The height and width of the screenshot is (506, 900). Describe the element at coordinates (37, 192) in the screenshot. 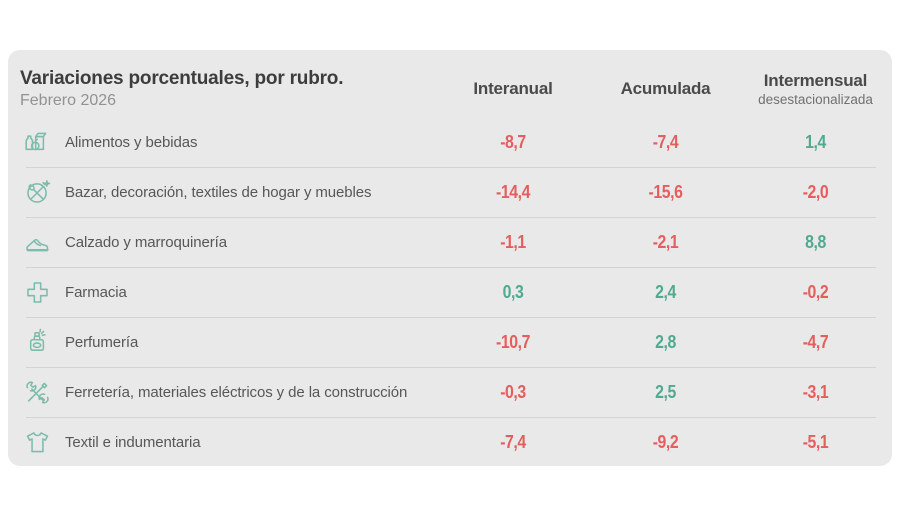

I see `bazar-icon` at that location.